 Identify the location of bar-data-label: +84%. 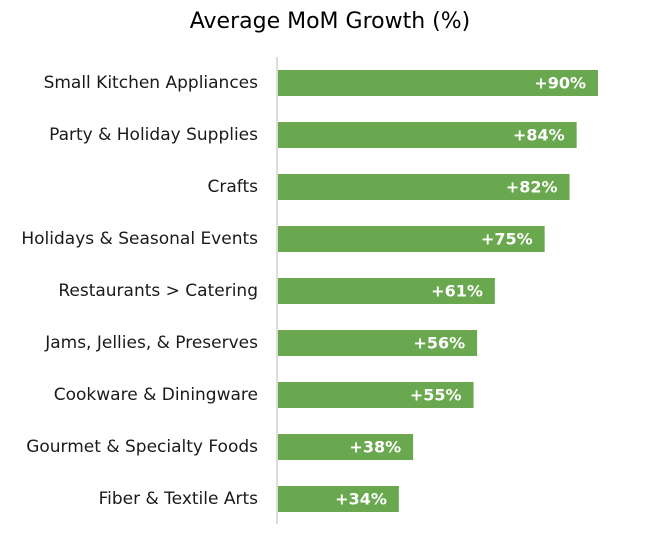
(539, 135).